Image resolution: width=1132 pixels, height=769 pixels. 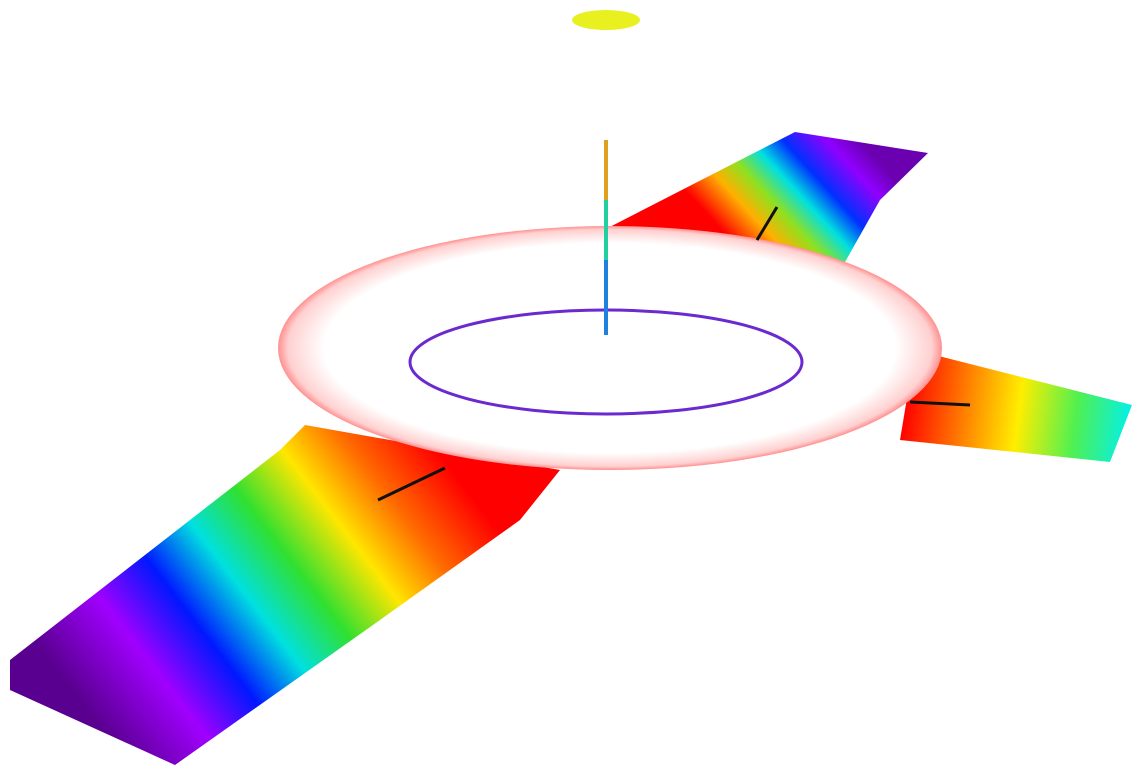 What do you see at coordinates (1016, 406) in the screenshot?
I see `road-right` at bounding box center [1016, 406].